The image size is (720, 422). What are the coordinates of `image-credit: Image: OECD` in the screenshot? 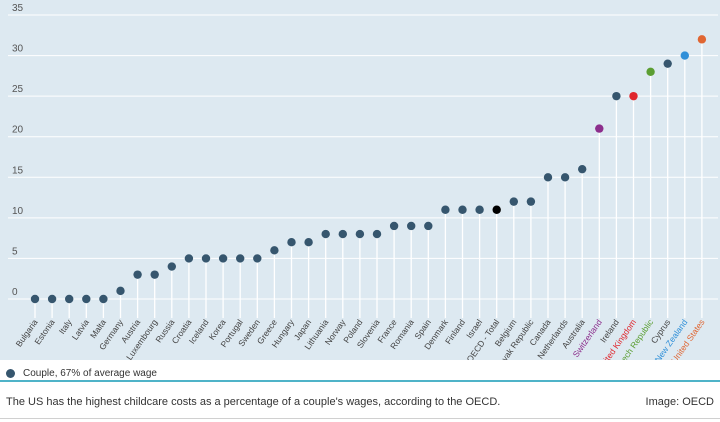 It's located at (679, 402).